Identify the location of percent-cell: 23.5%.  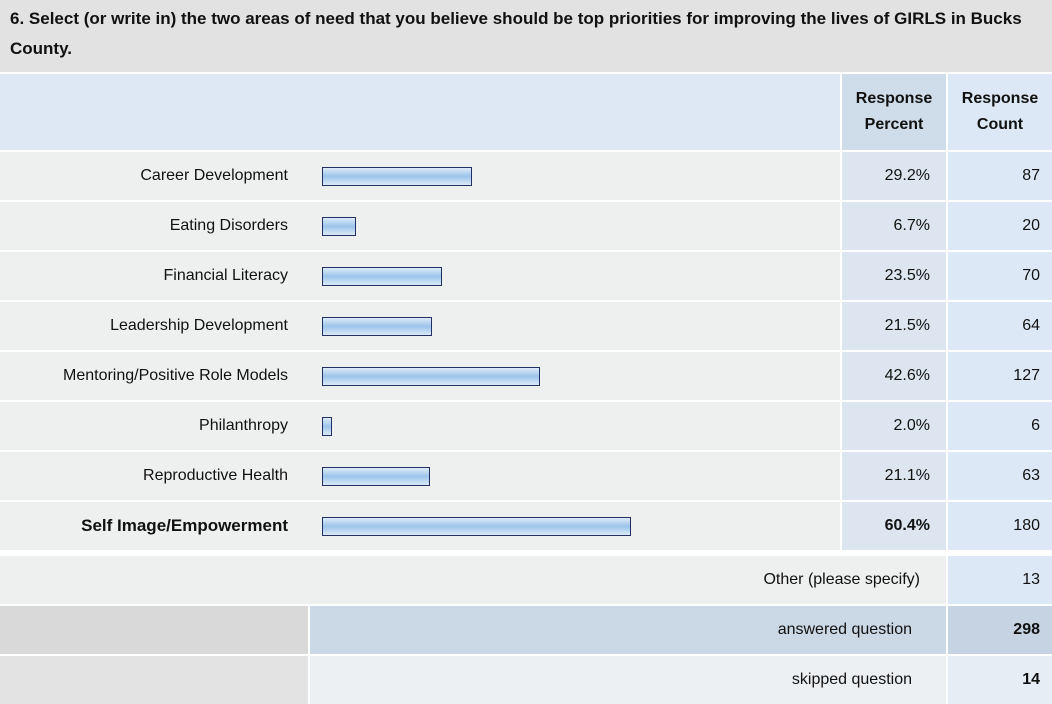
(894, 276).